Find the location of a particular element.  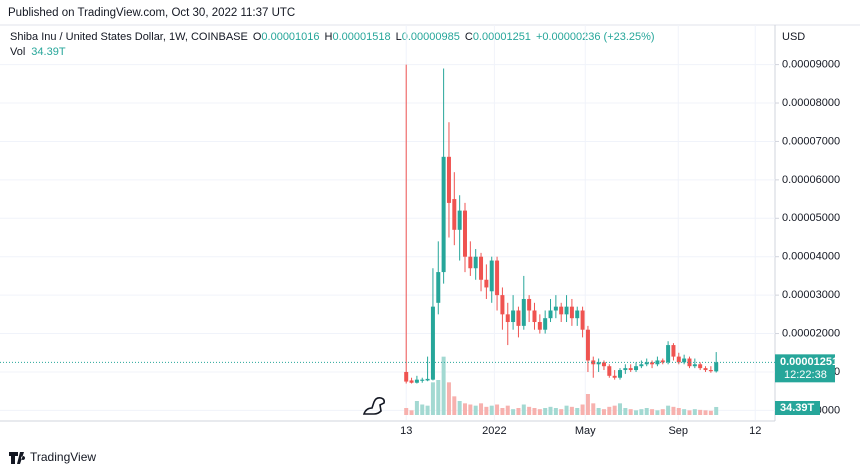

open-value: 0.00001016 is located at coordinates (290, 37).